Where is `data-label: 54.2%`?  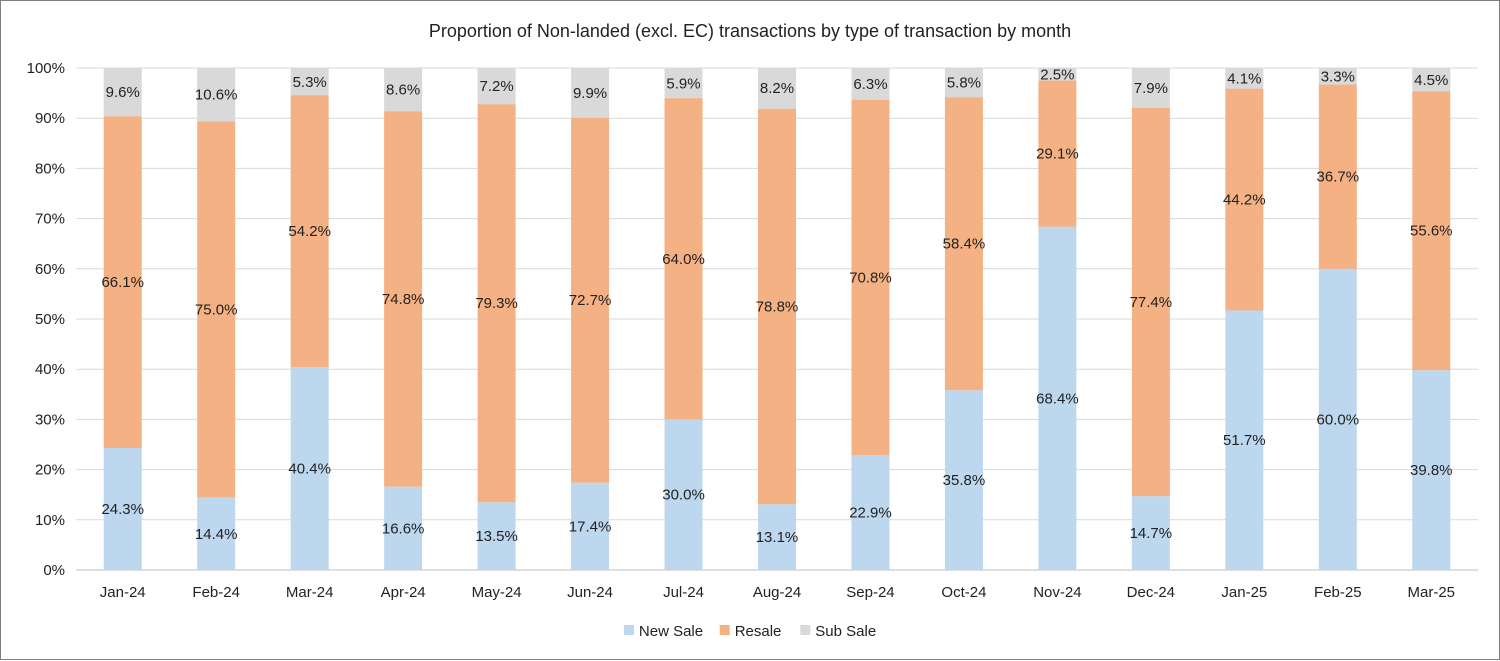
data-label: 54.2% is located at coordinates (309, 231).